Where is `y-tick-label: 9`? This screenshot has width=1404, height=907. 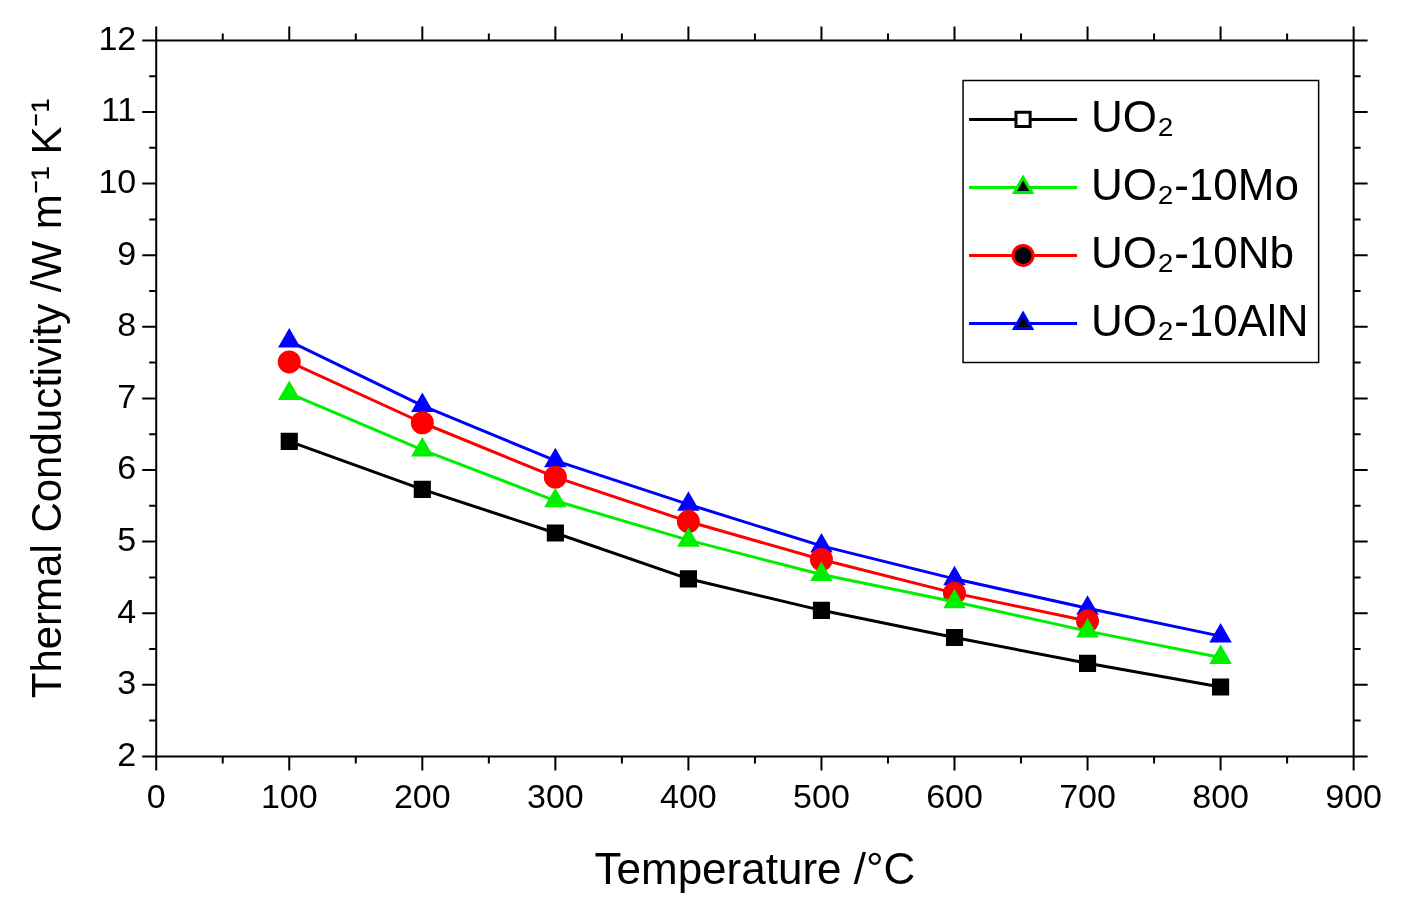 y-tick-label: 9 is located at coordinates (127, 252).